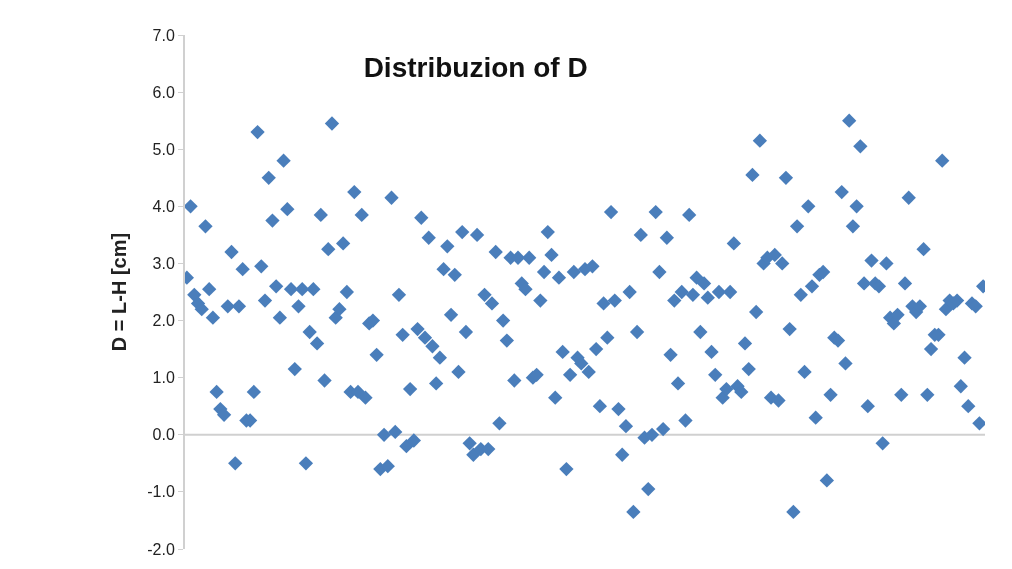 The height and width of the screenshot is (569, 1012). What do you see at coordinates (163, 378) in the screenshot?
I see `y-tick-label: 1.0` at bounding box center [163, 378].